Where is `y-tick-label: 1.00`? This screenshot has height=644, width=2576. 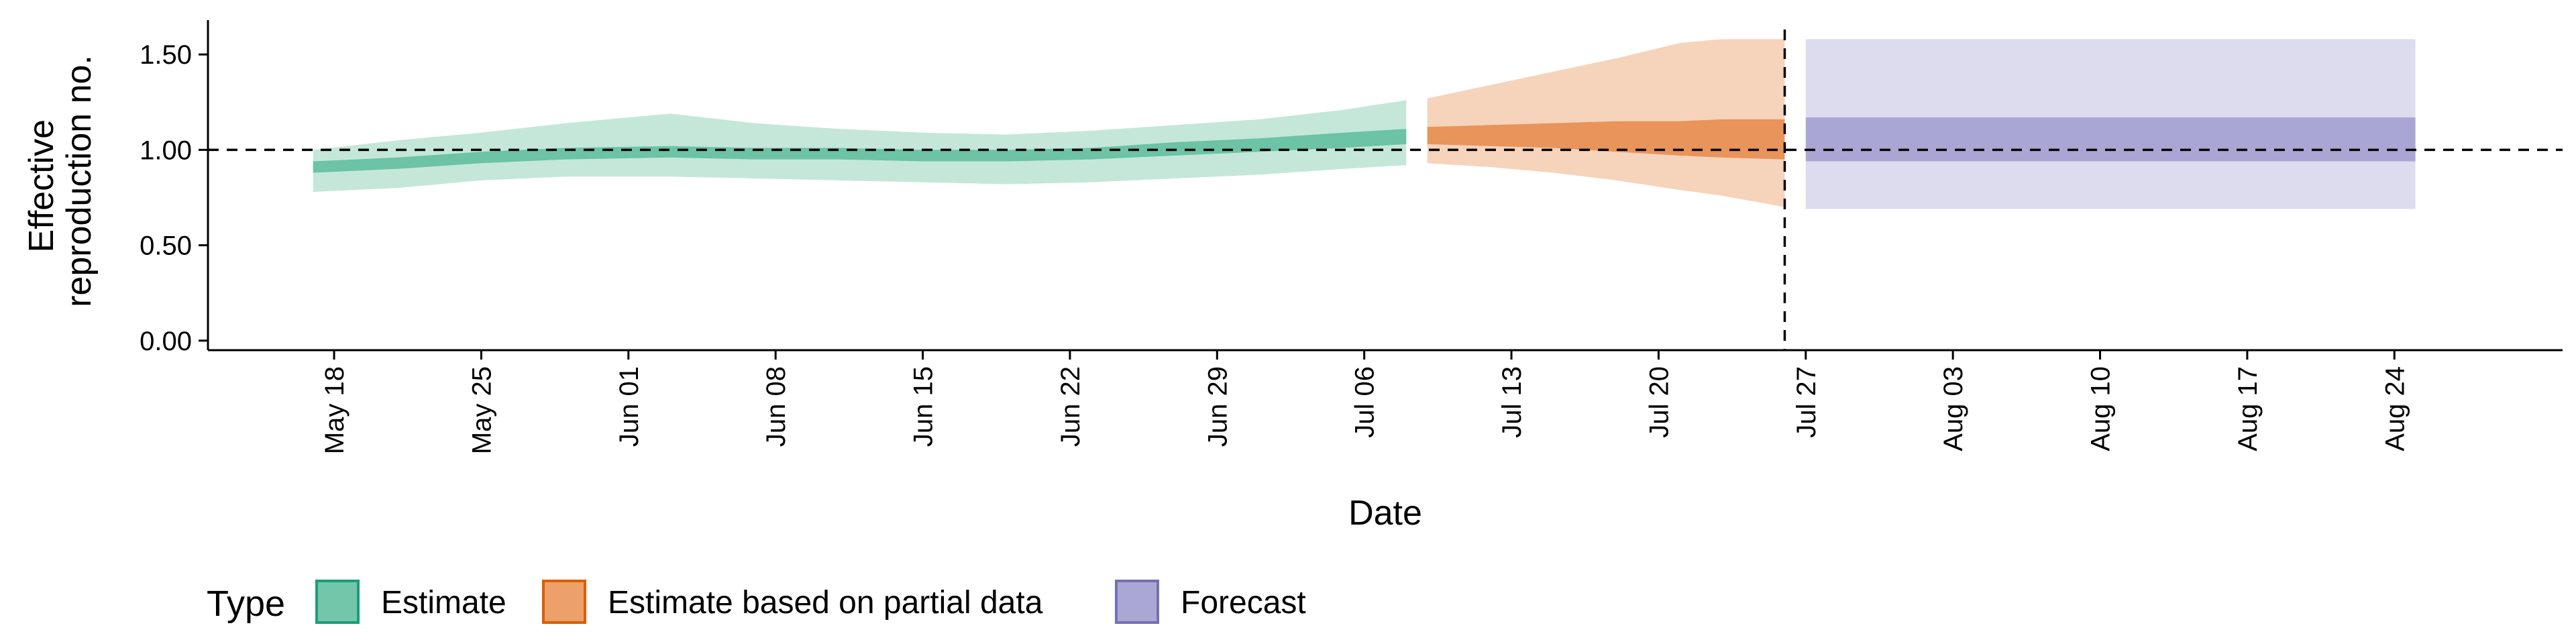
y-tick-label: 1.00 is located at coordinates (166, 150).